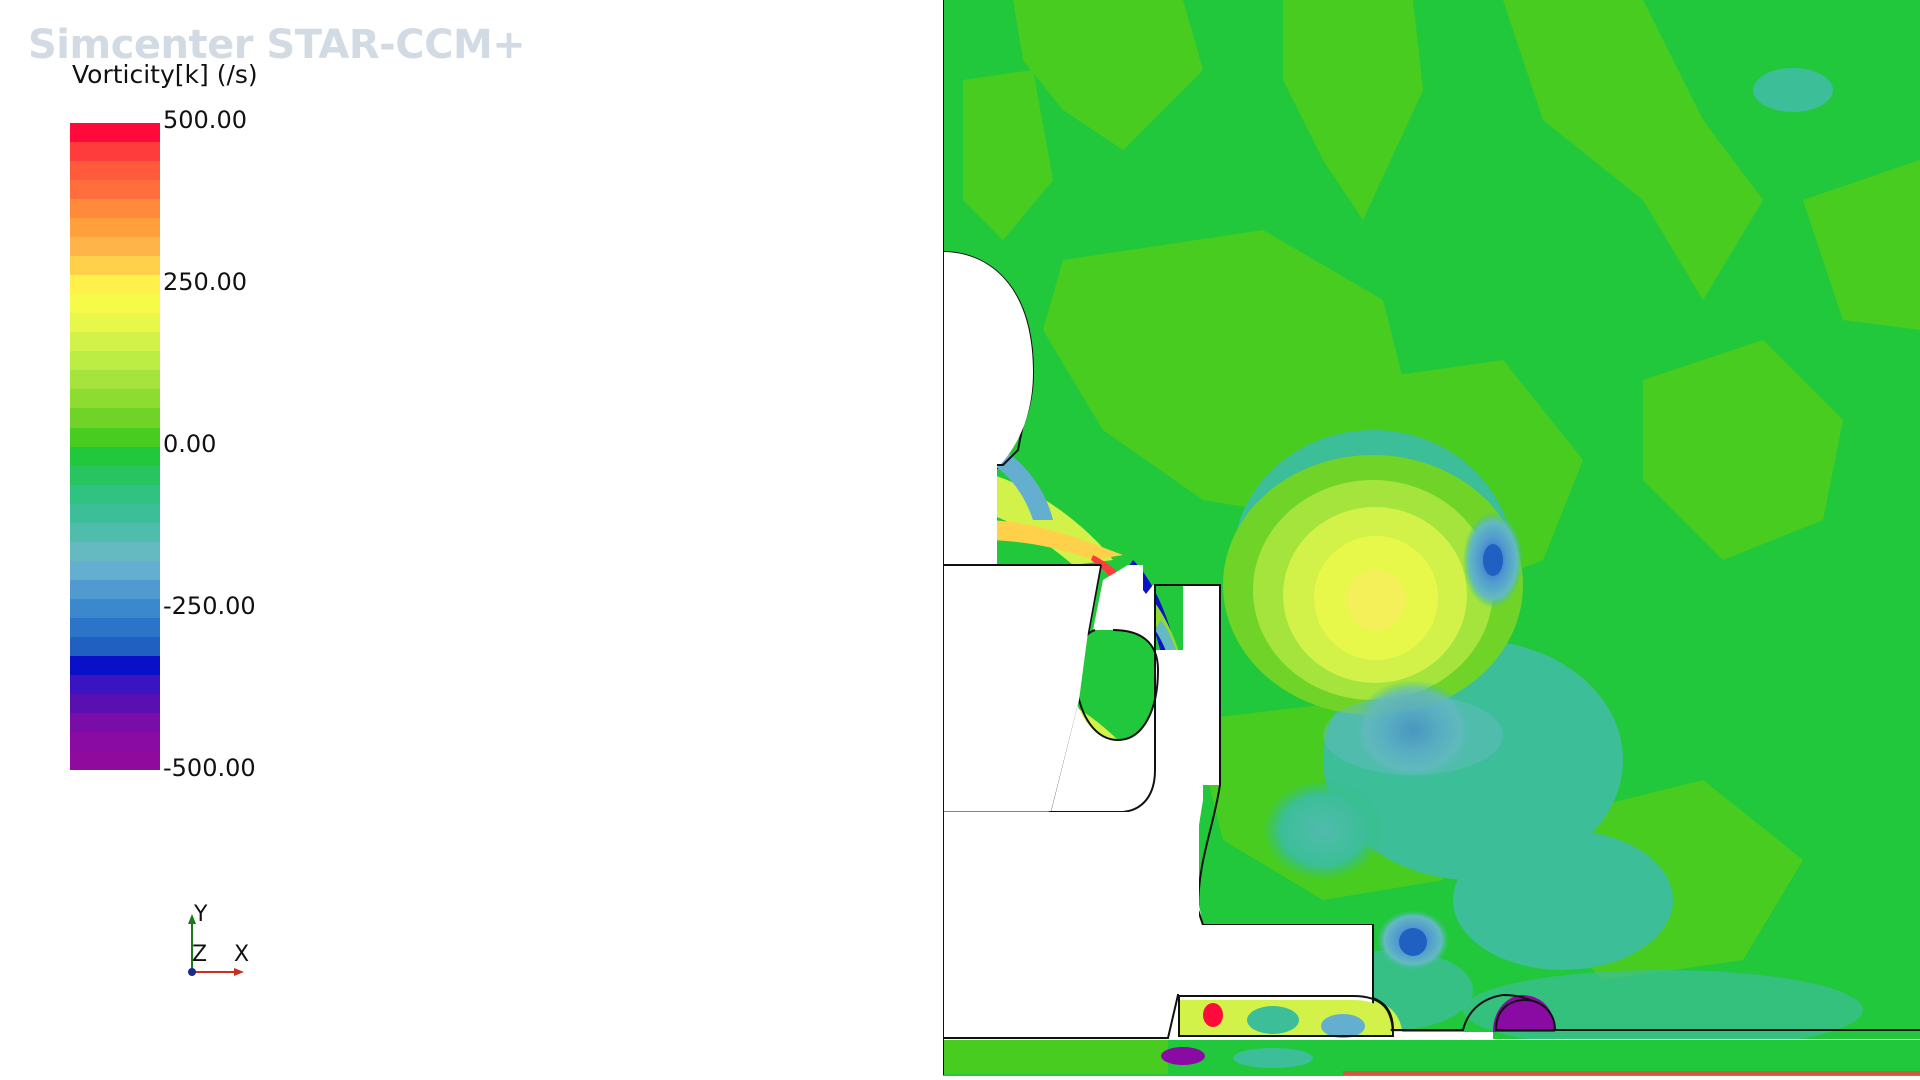 The height and width of the screenshot is (1080, 1920). Describe the element at coordinates (190, 444) in the screenshot. I see `scalar-tick-zero: 0.00` at that location.